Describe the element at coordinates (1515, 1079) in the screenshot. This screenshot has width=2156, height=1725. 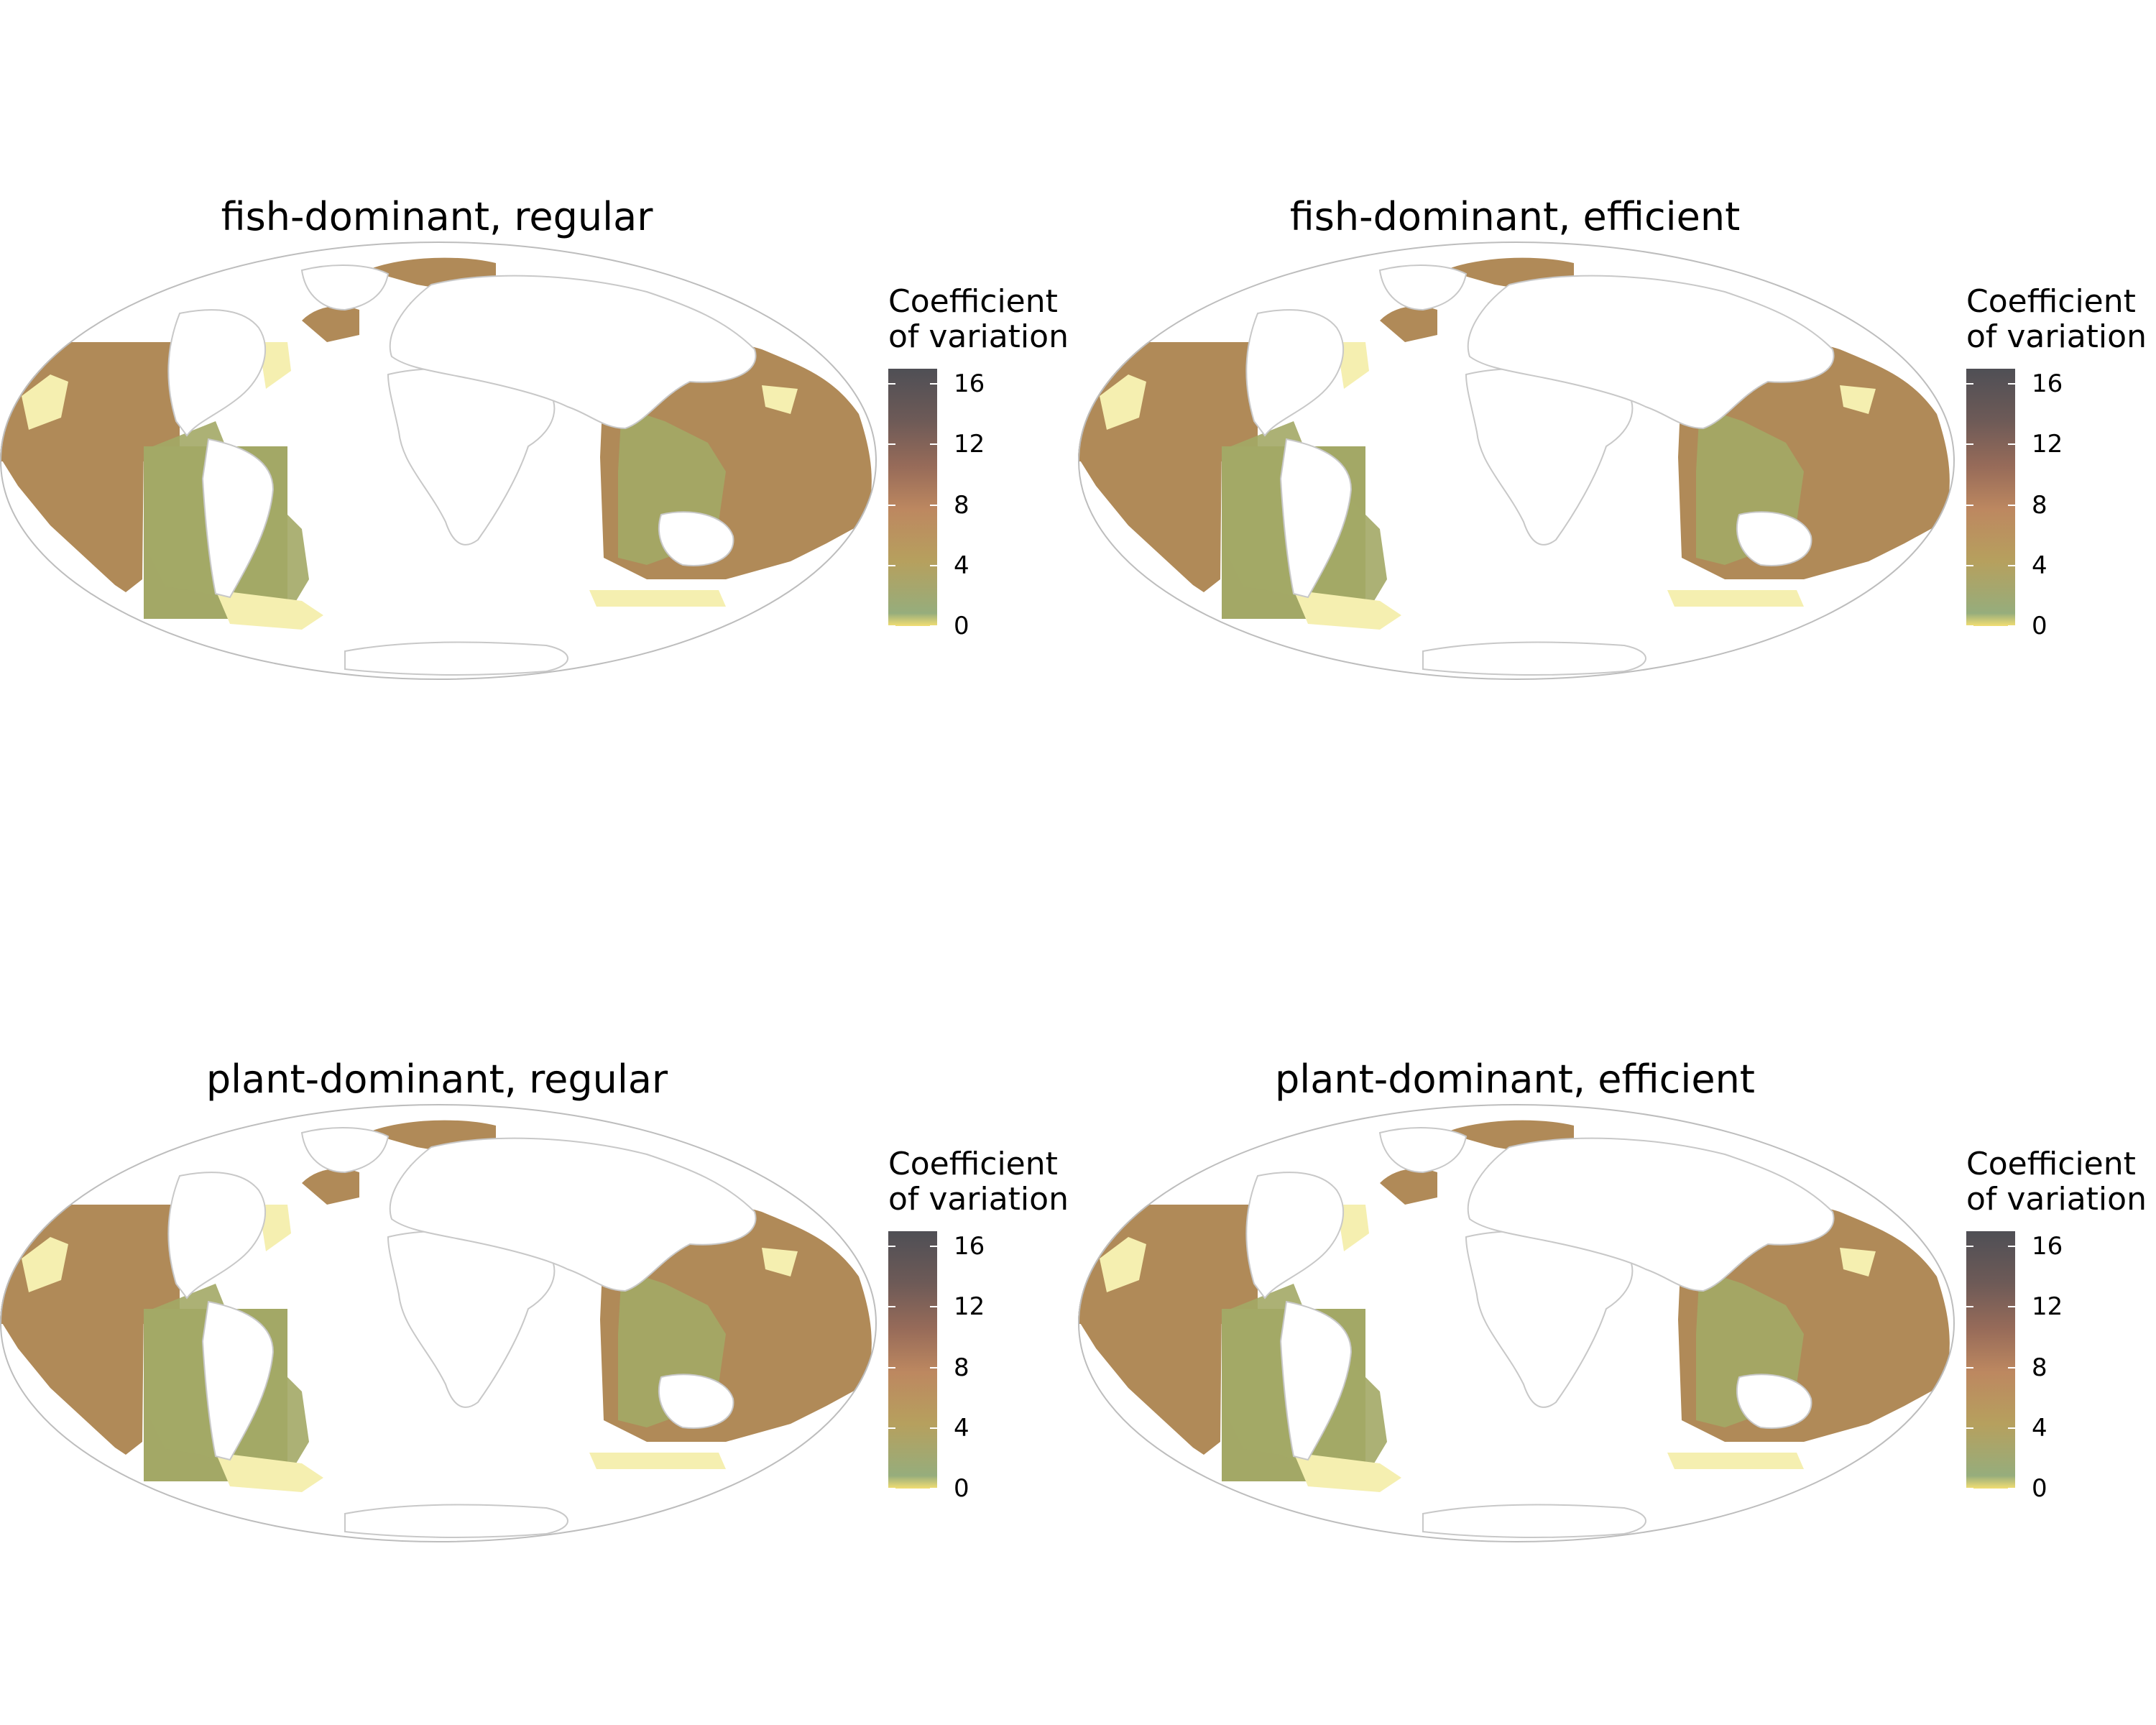
I see `panel-title: plant-dominant, efficient` at that location.